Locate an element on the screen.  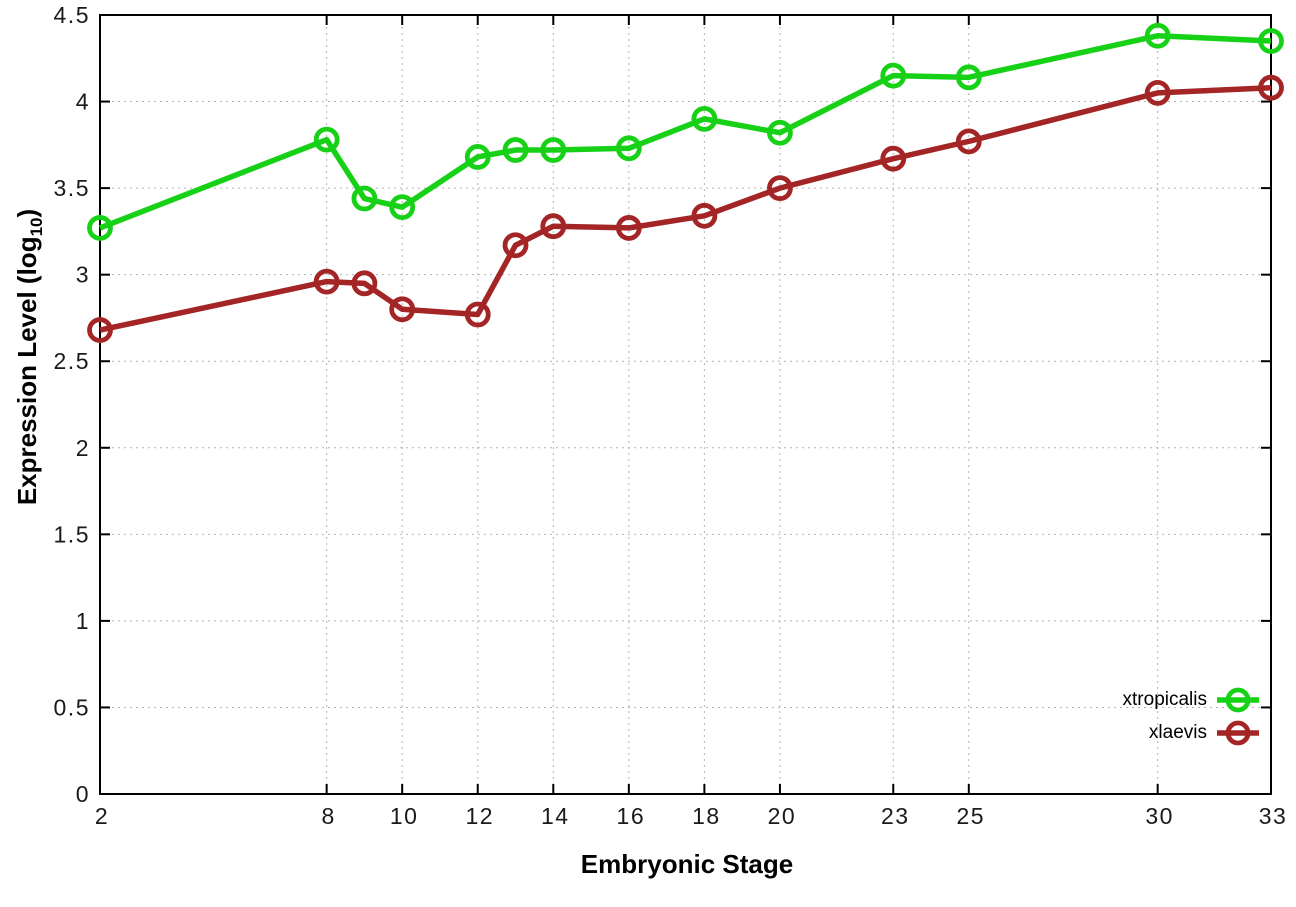
svg-text: 3 is located at coordinates (83, 275).